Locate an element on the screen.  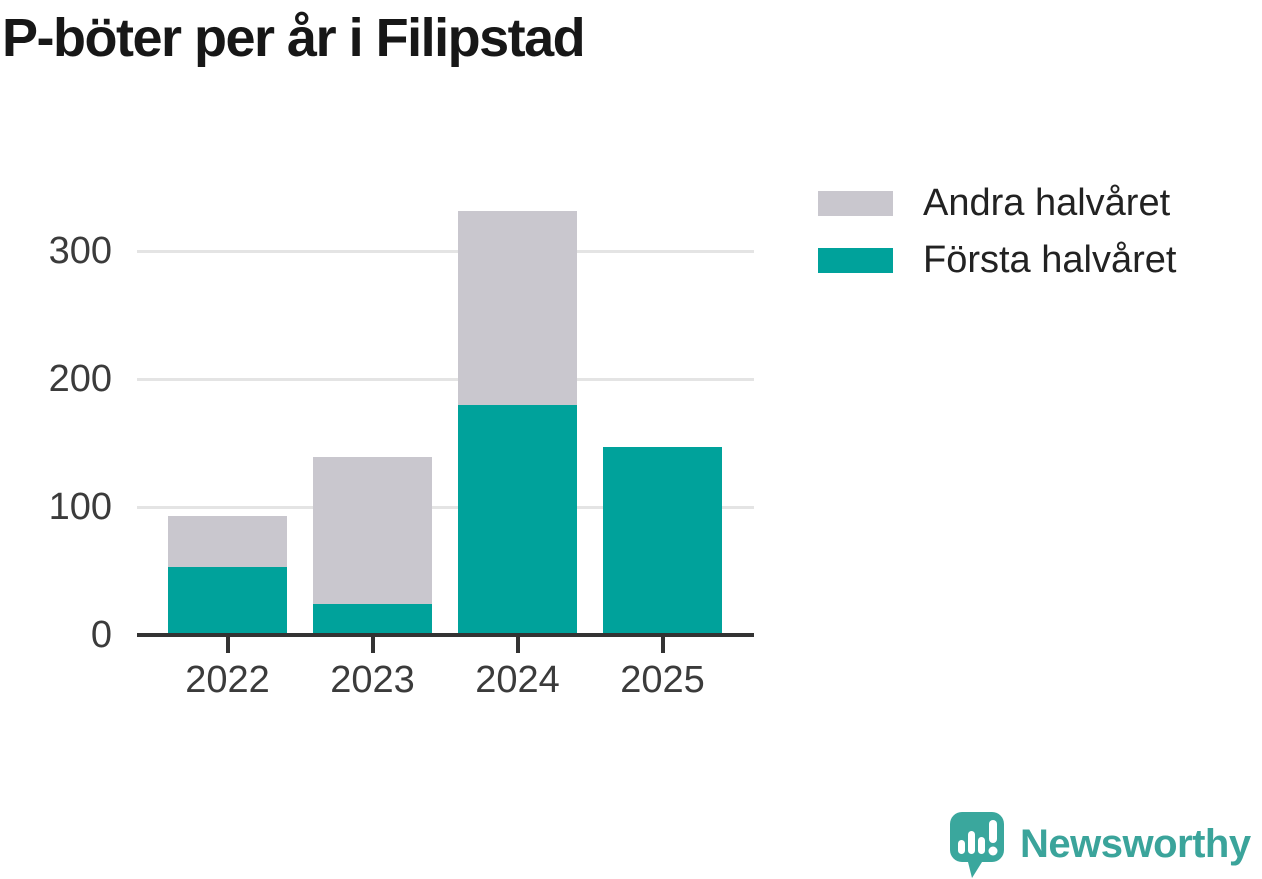
chart-title: P-böter per år i Filipstad is located at coordinates (294, 38).